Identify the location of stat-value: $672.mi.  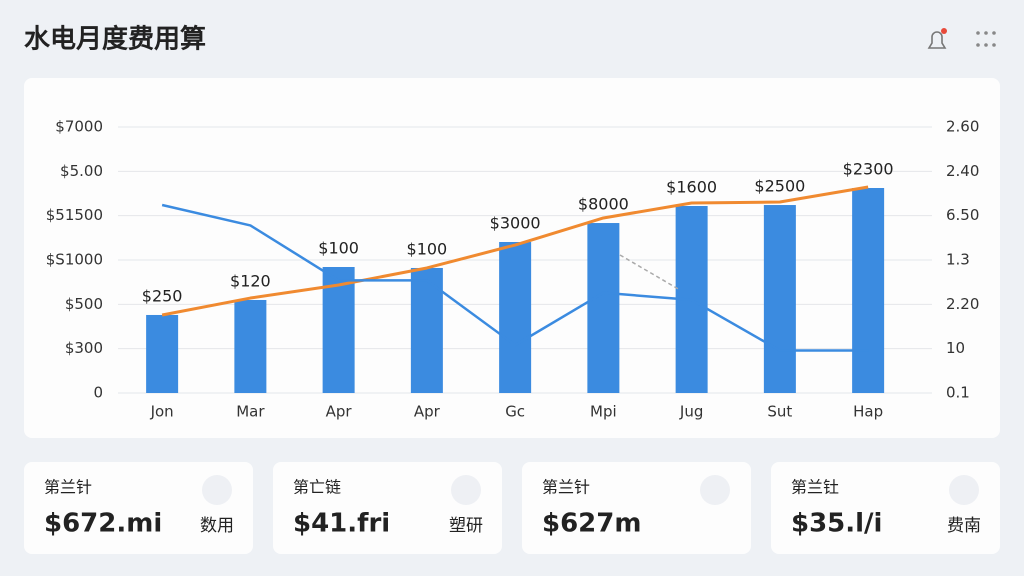
(103, 524).